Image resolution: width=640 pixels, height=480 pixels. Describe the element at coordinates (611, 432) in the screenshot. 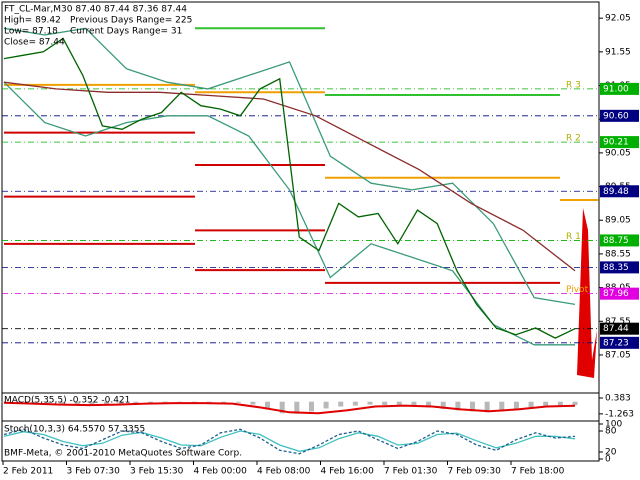

I see `y-tick-label: 80` at that location.